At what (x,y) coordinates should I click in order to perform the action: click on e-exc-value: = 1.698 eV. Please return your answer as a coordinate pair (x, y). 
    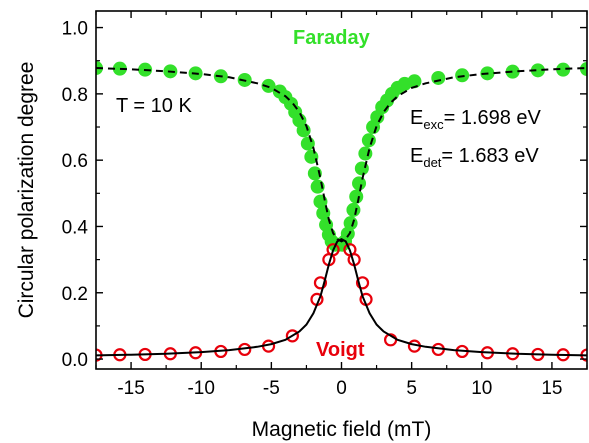
    Looking at the image, I should click on (493, 118).